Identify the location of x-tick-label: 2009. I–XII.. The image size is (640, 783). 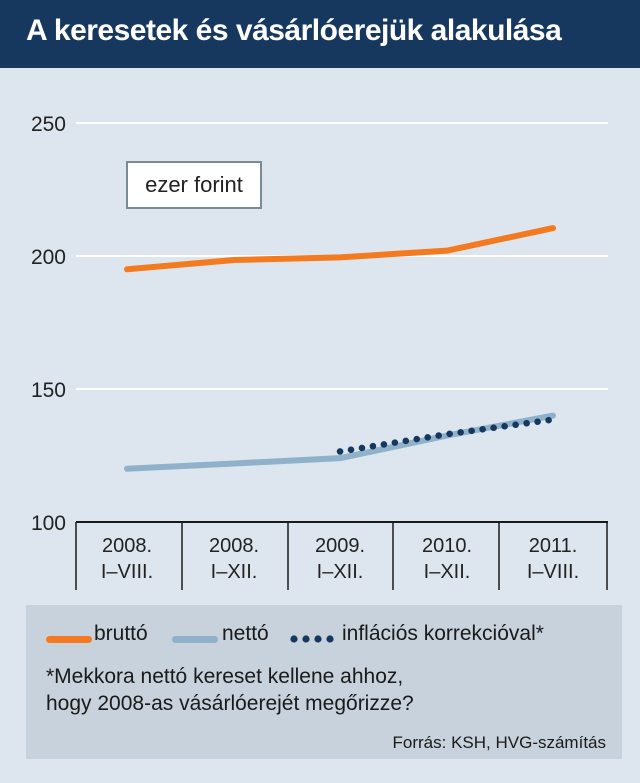
(340, 559).